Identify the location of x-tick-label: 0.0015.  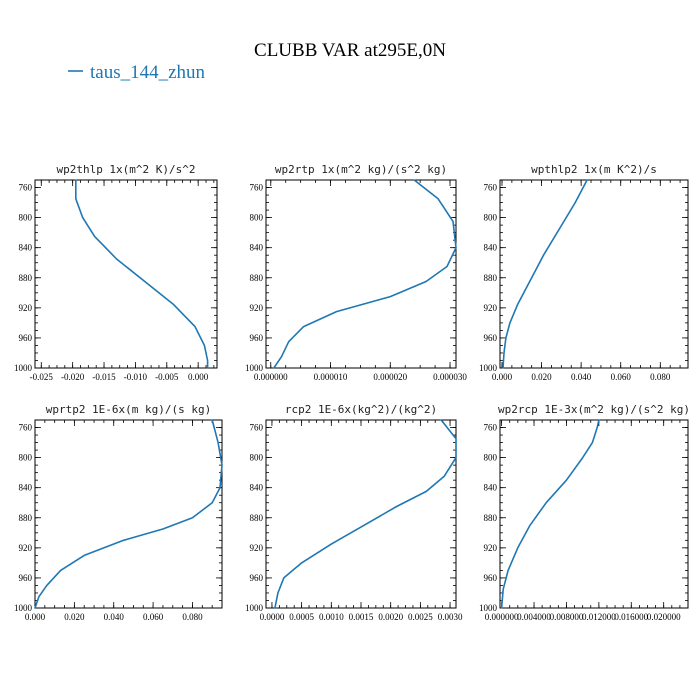
(361, 617).